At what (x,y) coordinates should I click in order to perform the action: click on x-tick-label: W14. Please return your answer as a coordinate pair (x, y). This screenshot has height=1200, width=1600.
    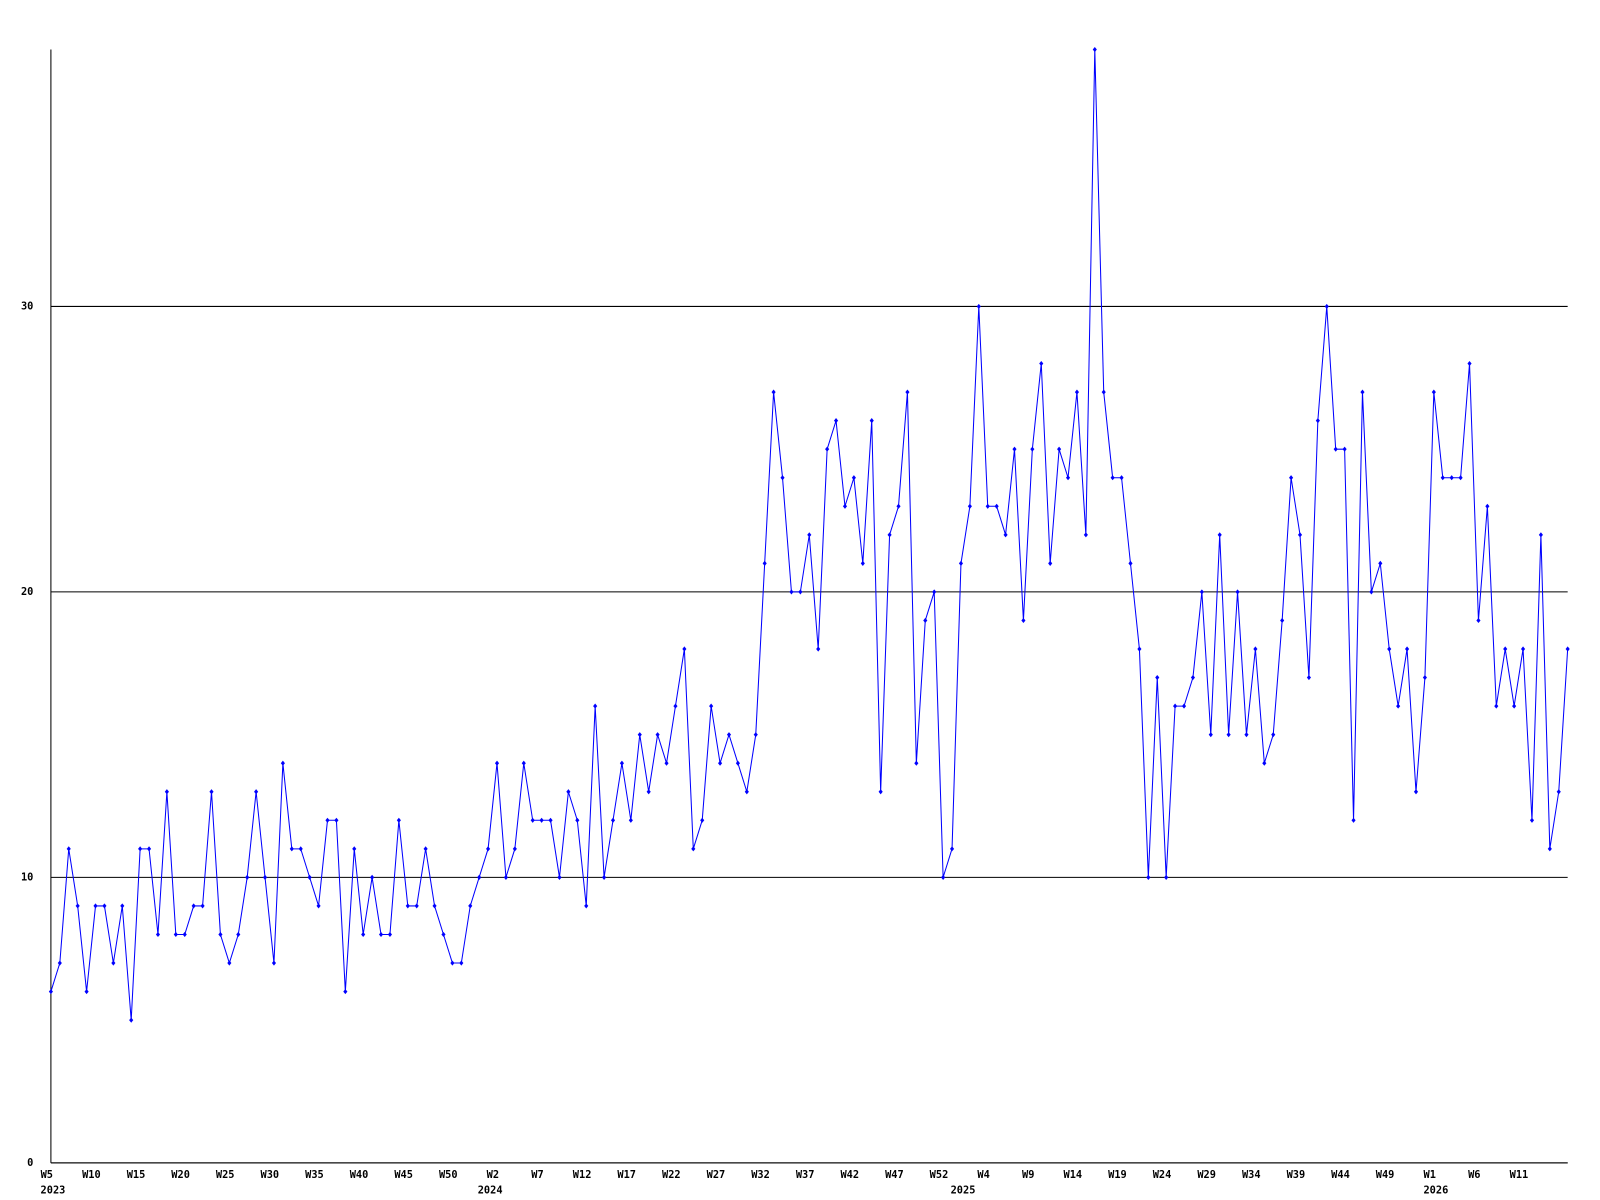
    Looking at the image, I should click on (1073, 1175).